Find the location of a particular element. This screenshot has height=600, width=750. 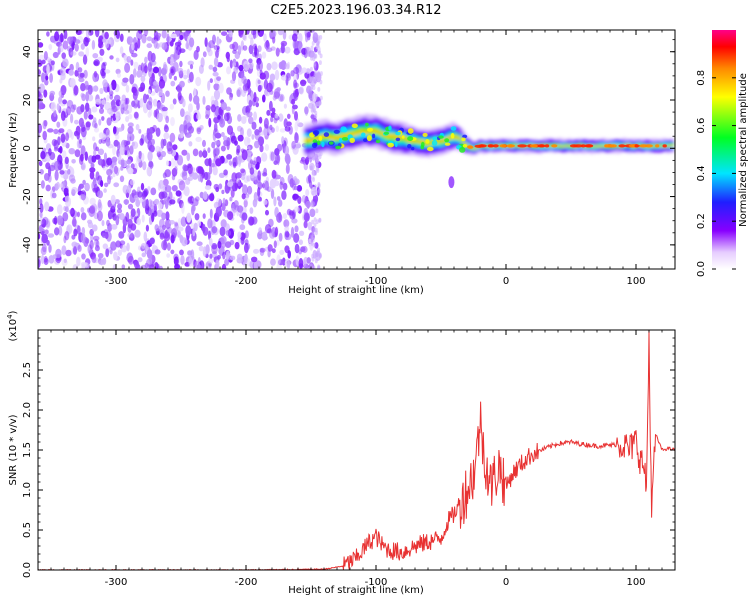

snr-y-tick-label: 2.0 is located at coordinates (27, 410).